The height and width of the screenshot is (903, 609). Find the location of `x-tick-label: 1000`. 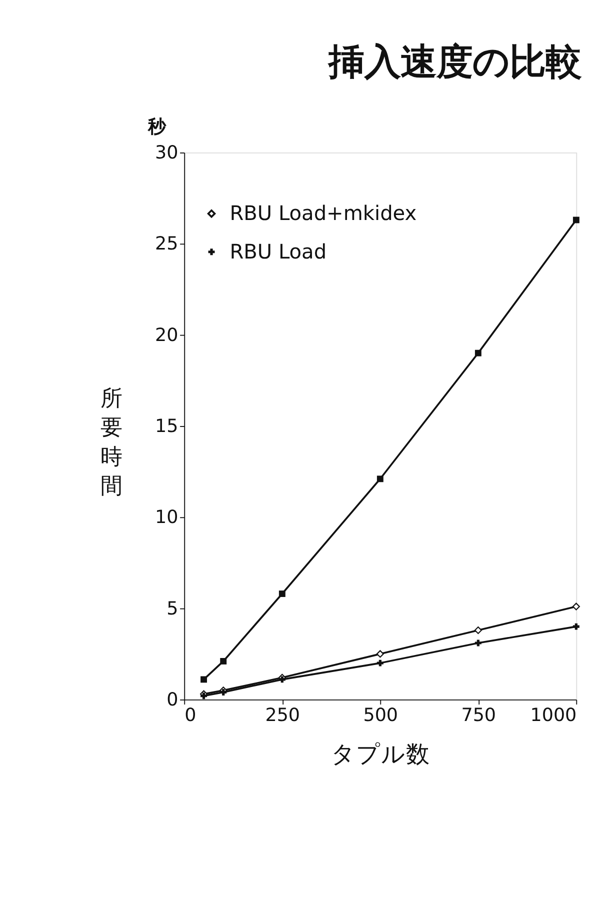

x-tick-label: 1000 is located at coordinates (553, 715).